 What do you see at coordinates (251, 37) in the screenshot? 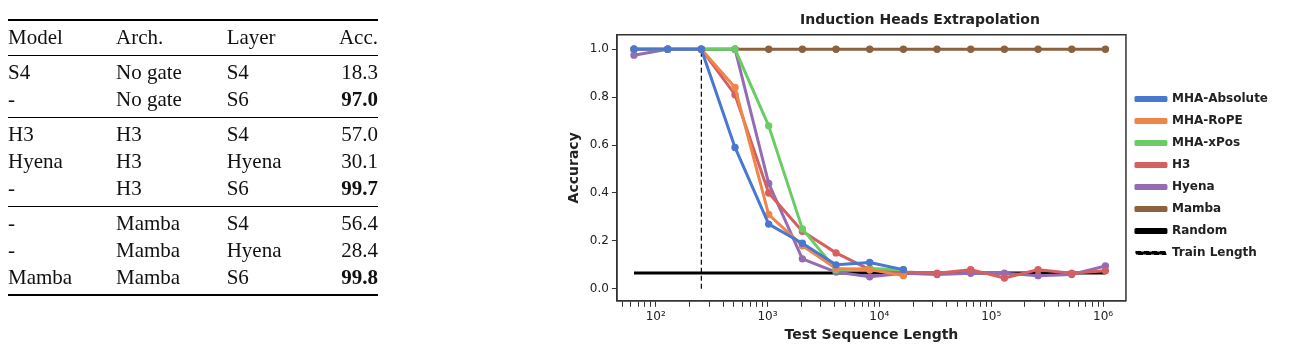
I see `category-label: Layer` at bounding box center [251, 37].